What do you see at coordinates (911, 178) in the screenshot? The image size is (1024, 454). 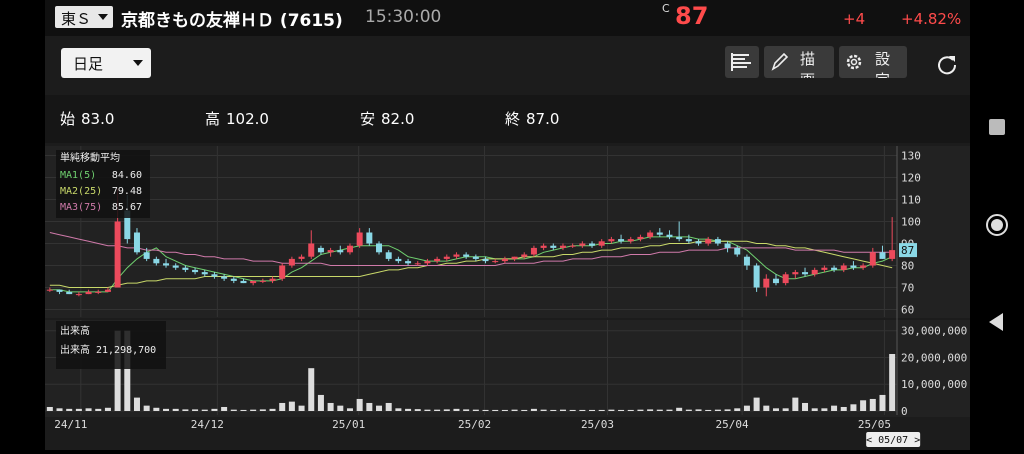 I see `y-tick-label: 120` at bounding box center [911, 178].